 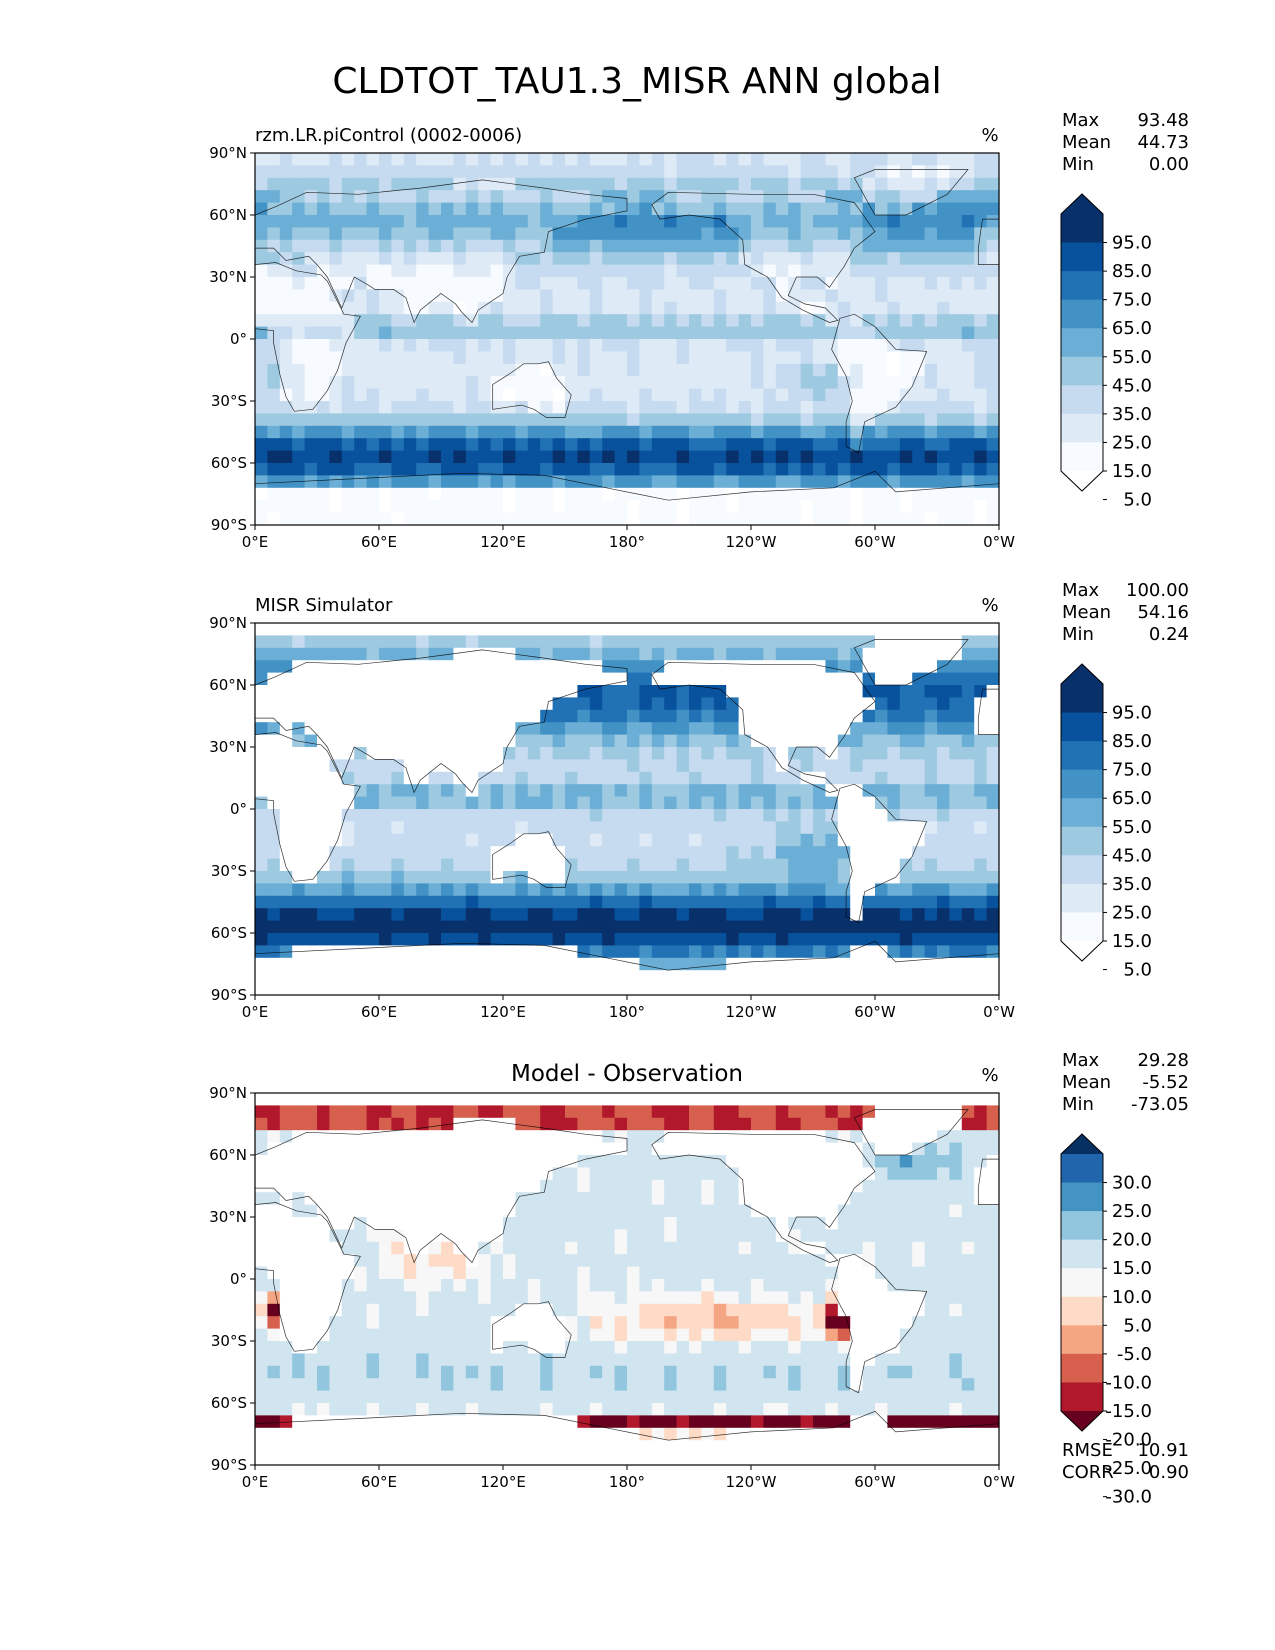 What do you see at coordinates (1163, 120) in the screenshot?
I see `stat-value: 93.48` at bounding box center [1163, 120].